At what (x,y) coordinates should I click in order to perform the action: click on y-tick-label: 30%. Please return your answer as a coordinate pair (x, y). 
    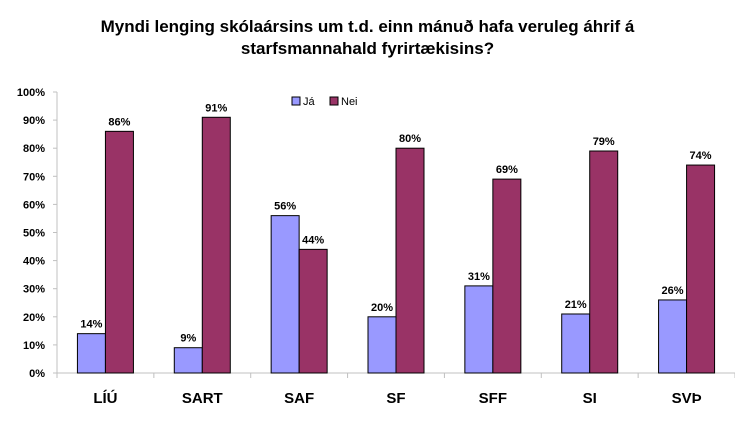
    Looking at the image, I should click on (34, 290).